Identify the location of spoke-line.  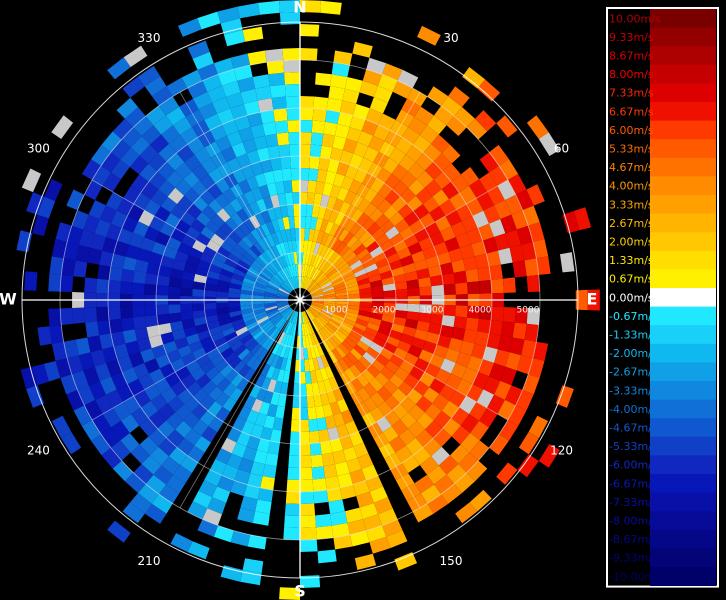
(196, 360).